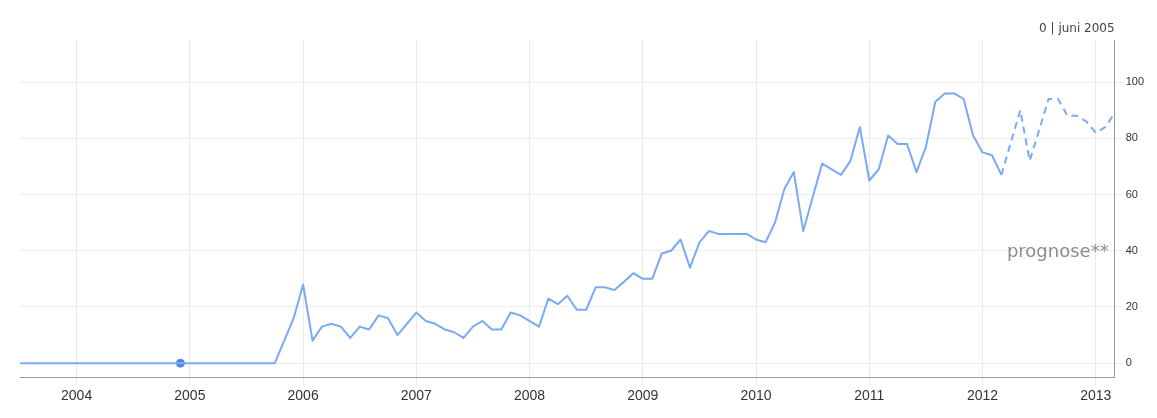 The height and width of the screenshot is (418, 1157). Describe the element at coordinates (1131, 249) in the screenshot. I see `y-tick-label: 40` at that location.